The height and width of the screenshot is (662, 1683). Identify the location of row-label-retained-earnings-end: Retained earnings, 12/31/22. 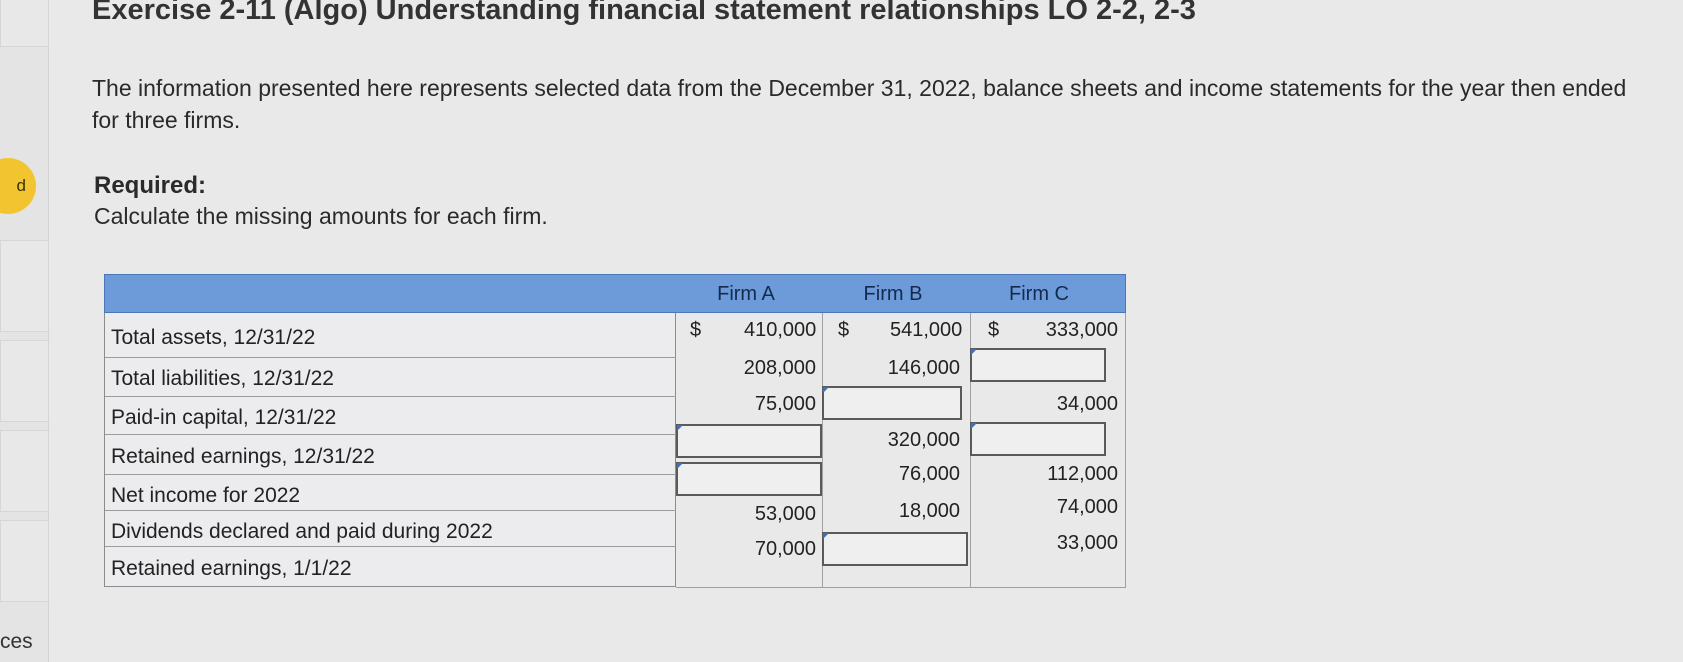
(390, 455).